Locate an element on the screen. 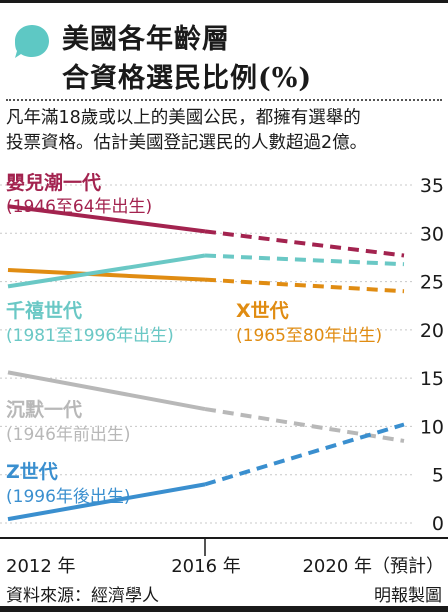  series-label-genz: Z世代 is located at coordinates (32, 472).